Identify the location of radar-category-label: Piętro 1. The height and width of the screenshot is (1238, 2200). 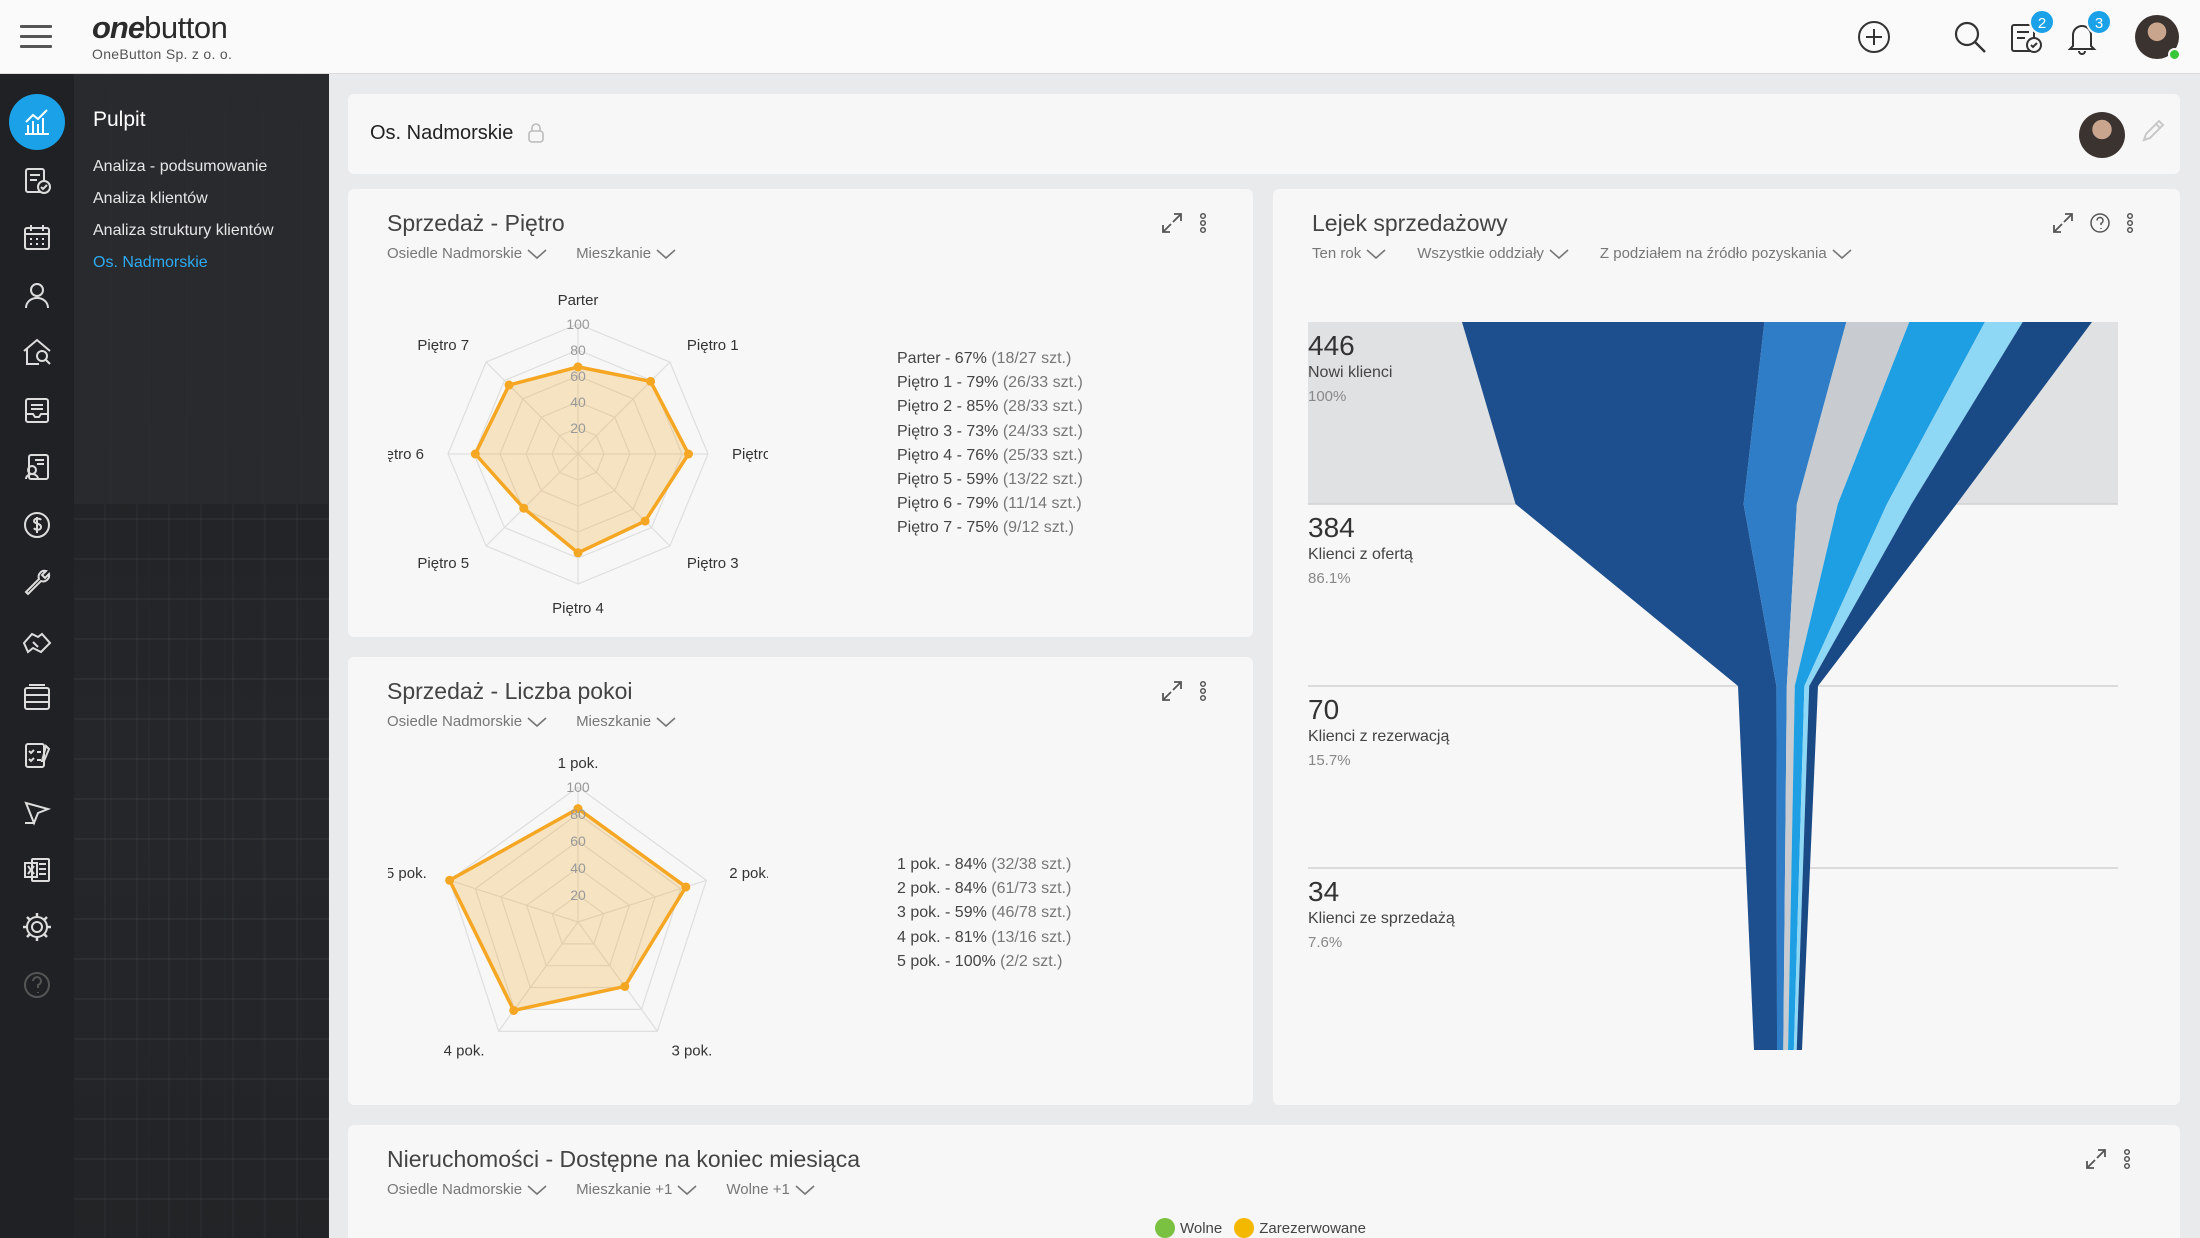
(713, 345).